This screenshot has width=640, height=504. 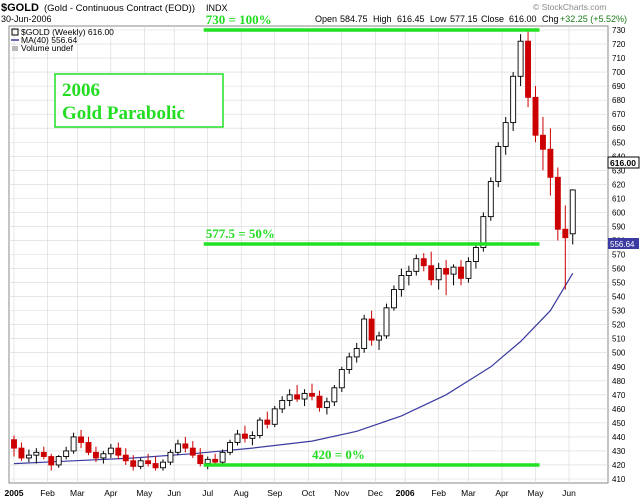 What do you see at coordinates (619, 198) in the screenshot?
I see `y-tick-label: 610` at bounding box center [619, 198].